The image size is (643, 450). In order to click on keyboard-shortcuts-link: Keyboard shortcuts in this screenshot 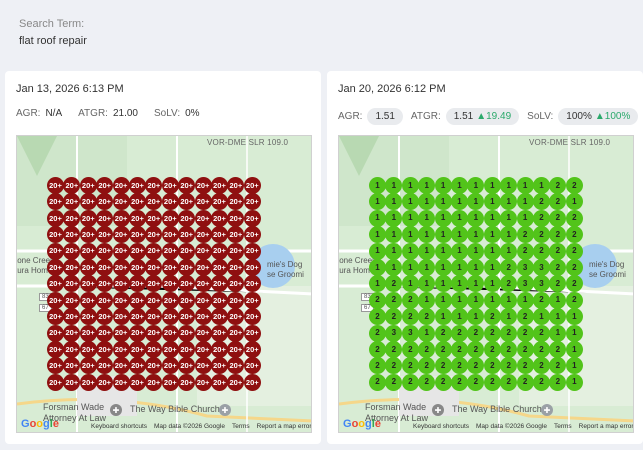, I will do `click(441, 426)`.